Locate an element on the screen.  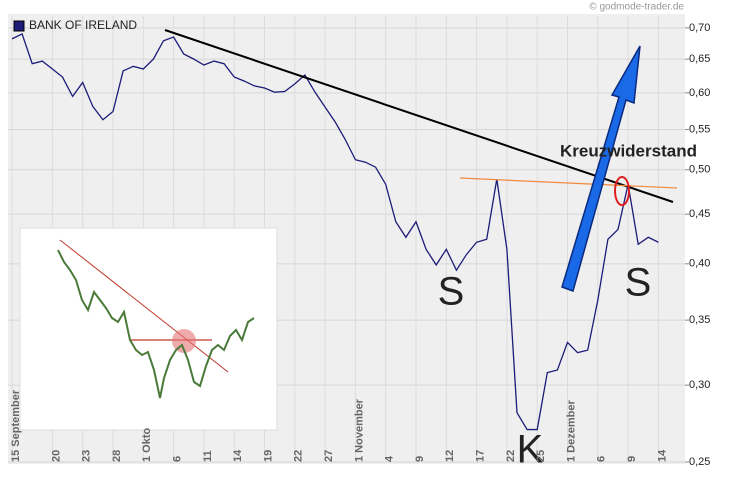
arrow is located at coordinates (601, 168).